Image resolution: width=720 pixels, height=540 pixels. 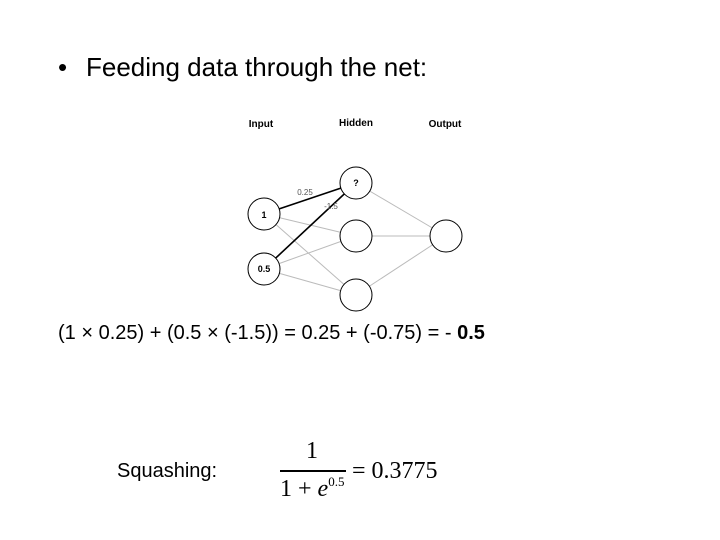 I want to click on output-node, so click(x=446, y=236).